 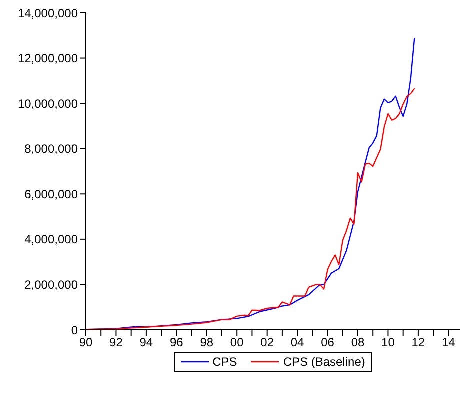 What do you see at coordinates (177, 343) in the screenshot?
I see `x-tick-label: 96` at bounding box center [177, 343].